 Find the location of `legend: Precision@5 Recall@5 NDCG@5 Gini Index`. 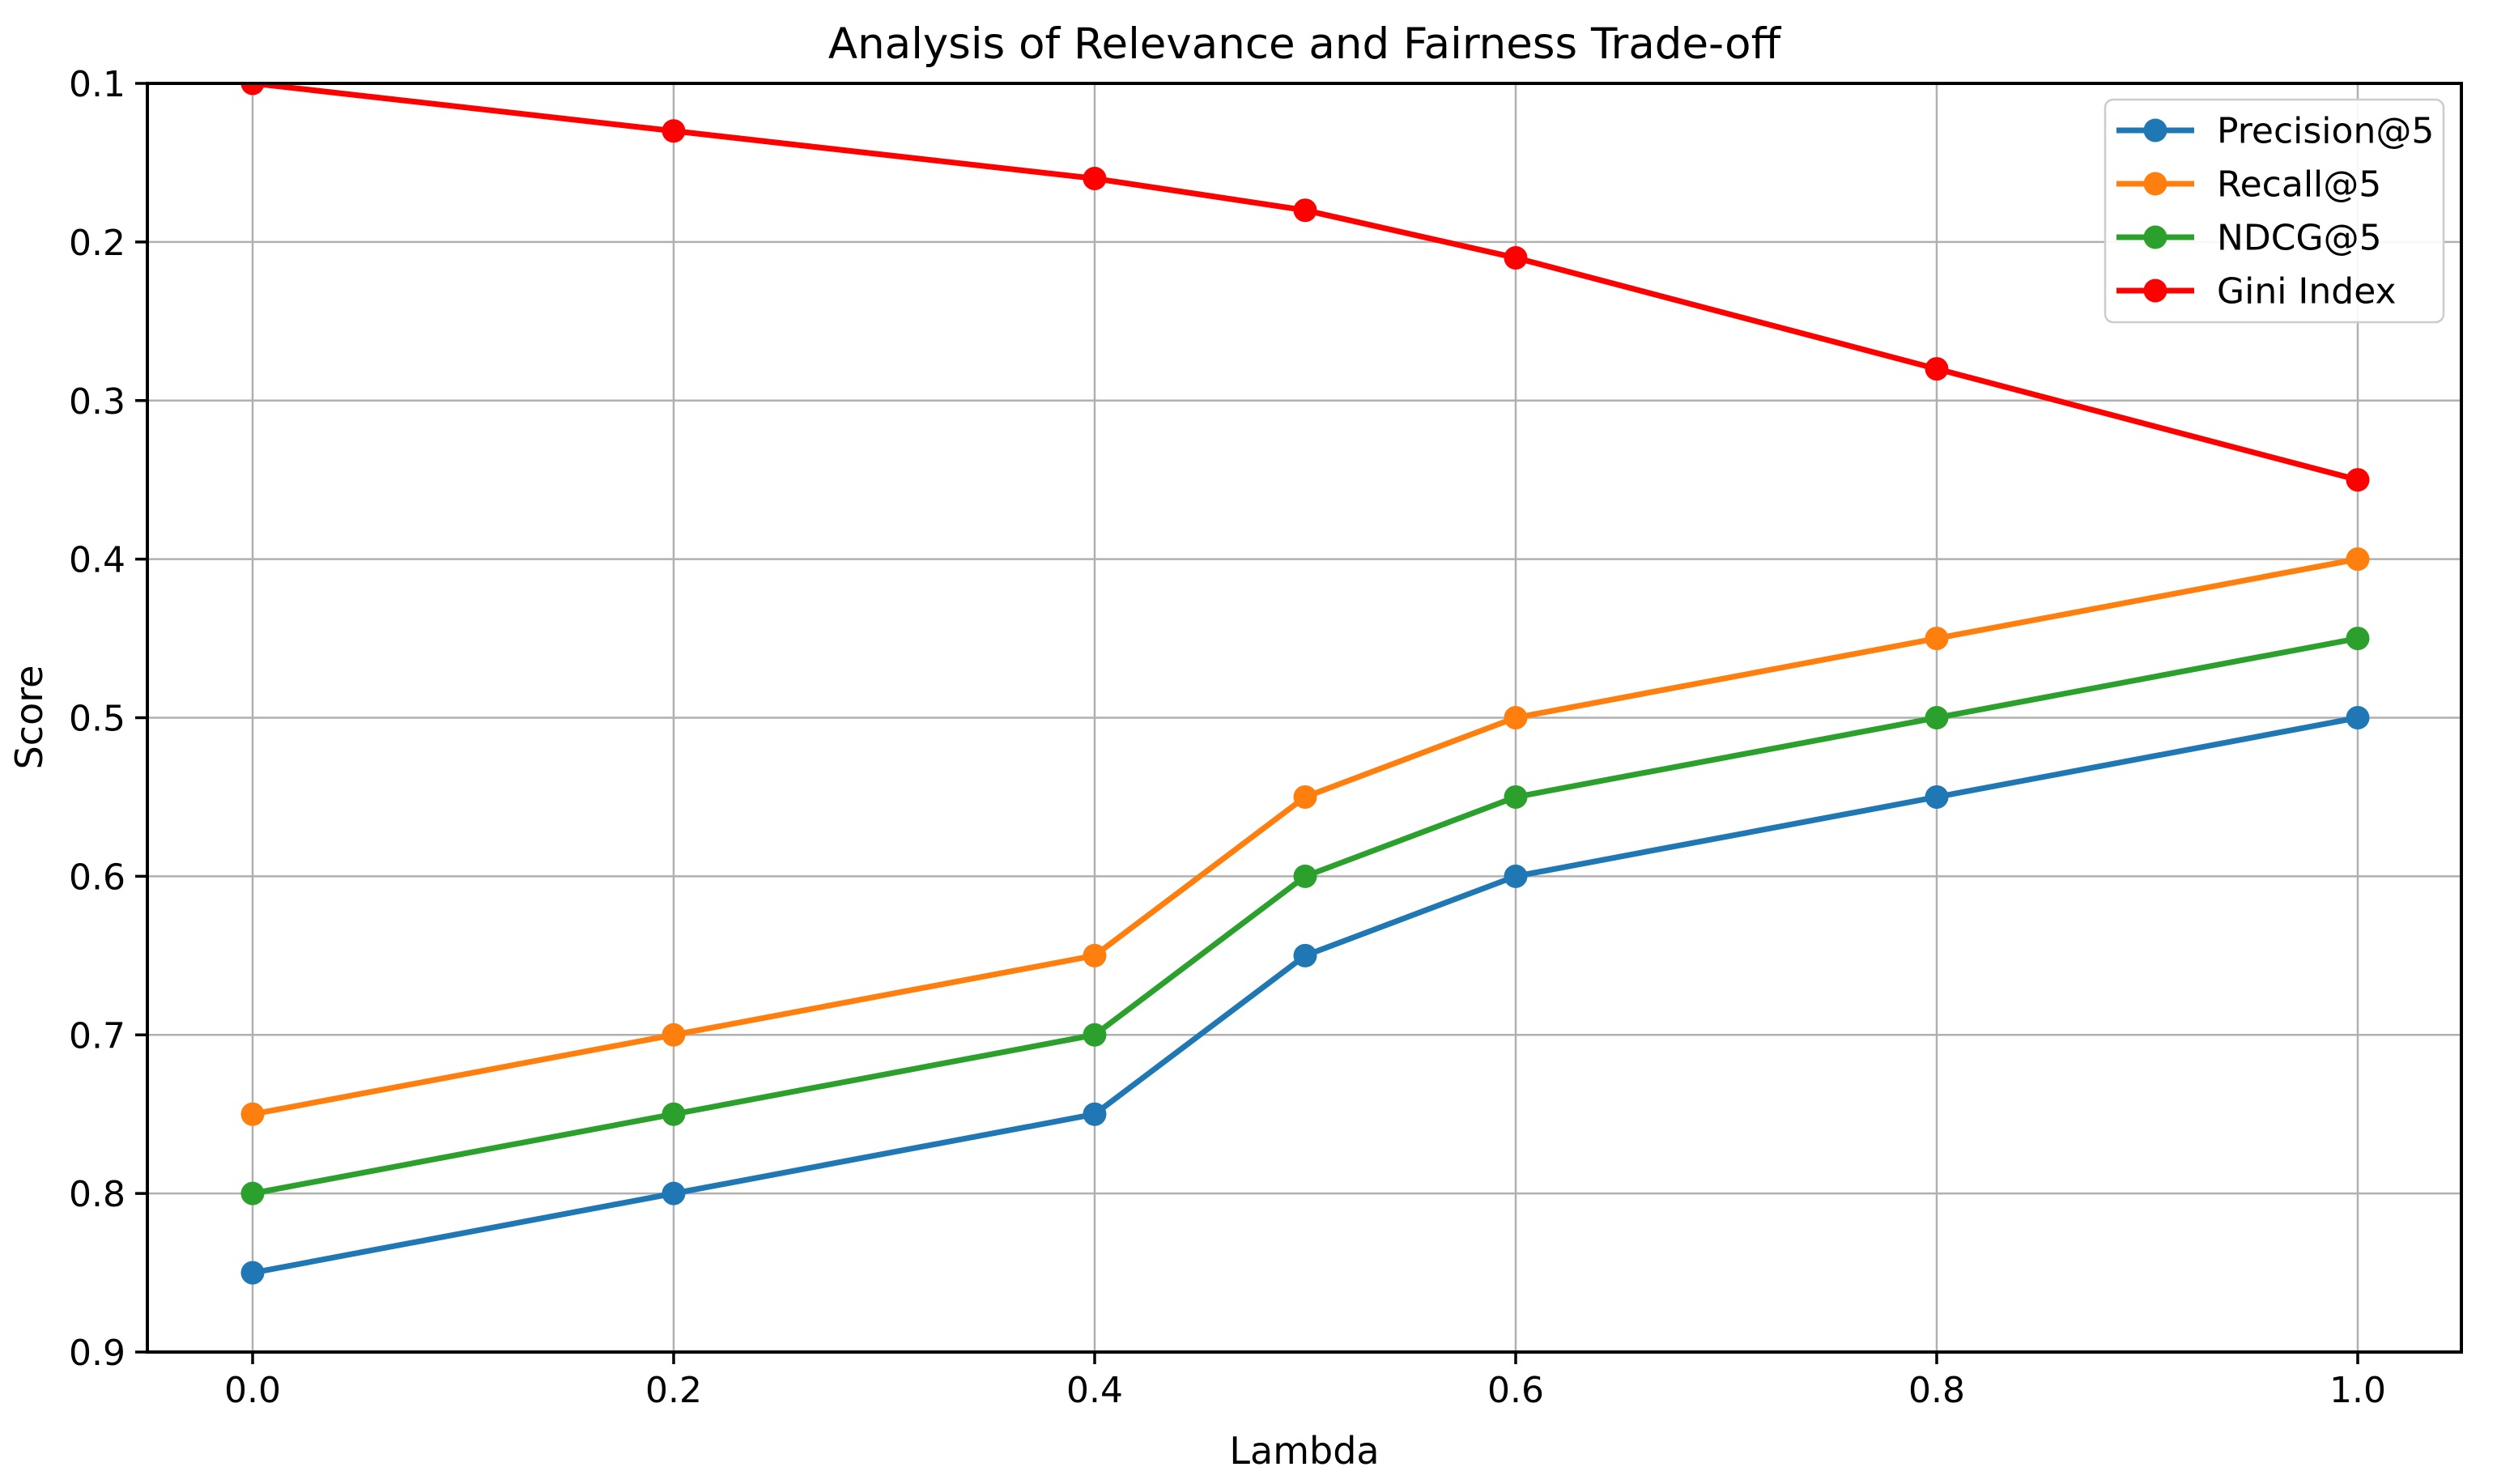

legend: Precision@5 Recall@5 NDCG@5 Gini Index is located at coordinates (2274, 211).